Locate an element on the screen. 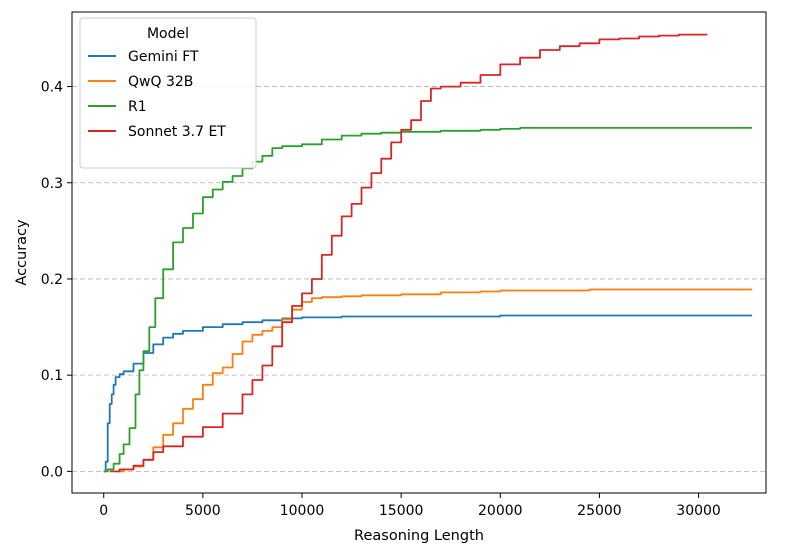 The image size is (793, 555). legend-label: QwQ 32B is located at coordinates (160, 82).